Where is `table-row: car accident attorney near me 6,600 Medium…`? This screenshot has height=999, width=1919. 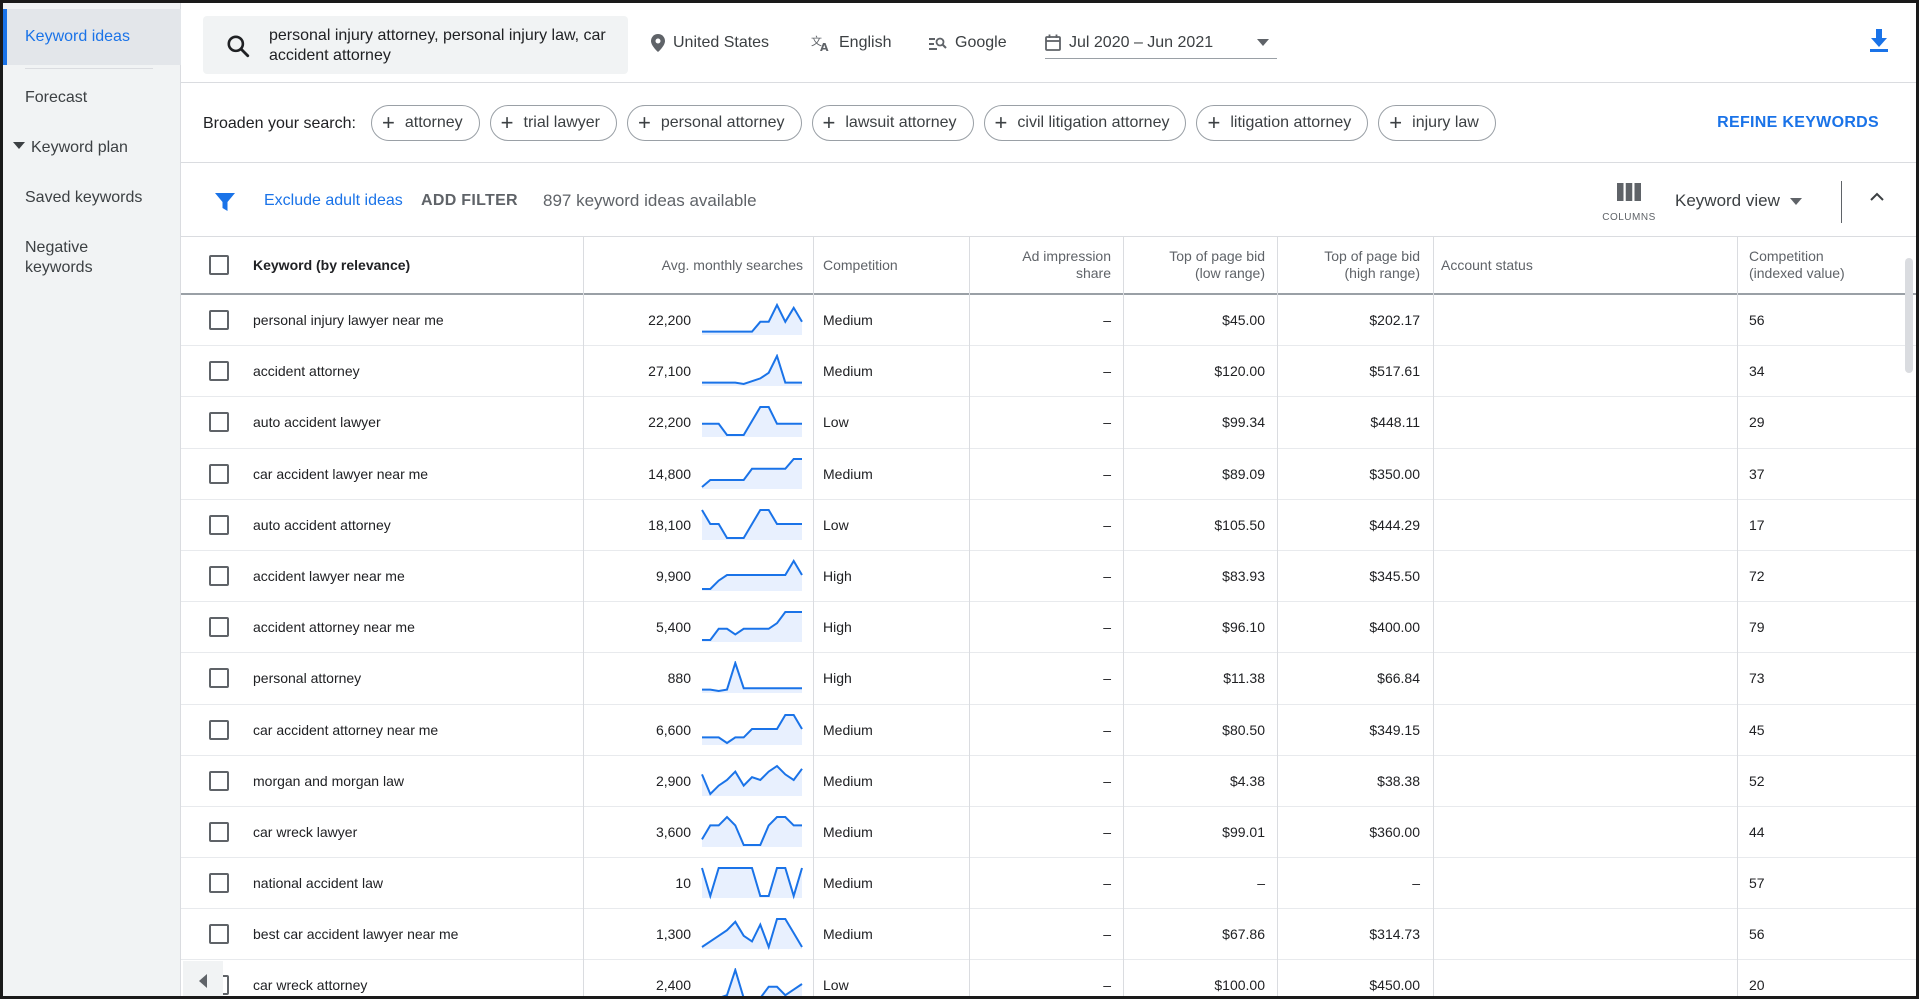 table-row: car accident attorney near me 6,600 Medium… is located at coordinates (1048, 730).